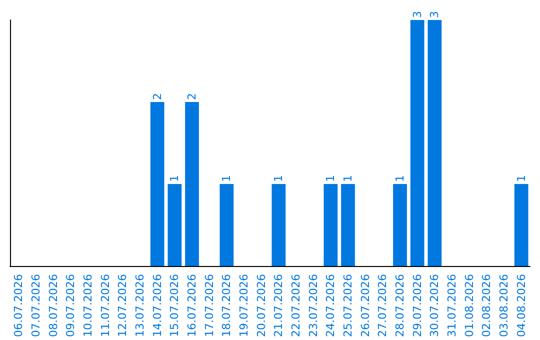 The image size is (540, 340). What do you see at coordinates (400, 306) in the screenshot?
I see `x-tick-label: 28.07.2026` at bounding box center [400, 306].